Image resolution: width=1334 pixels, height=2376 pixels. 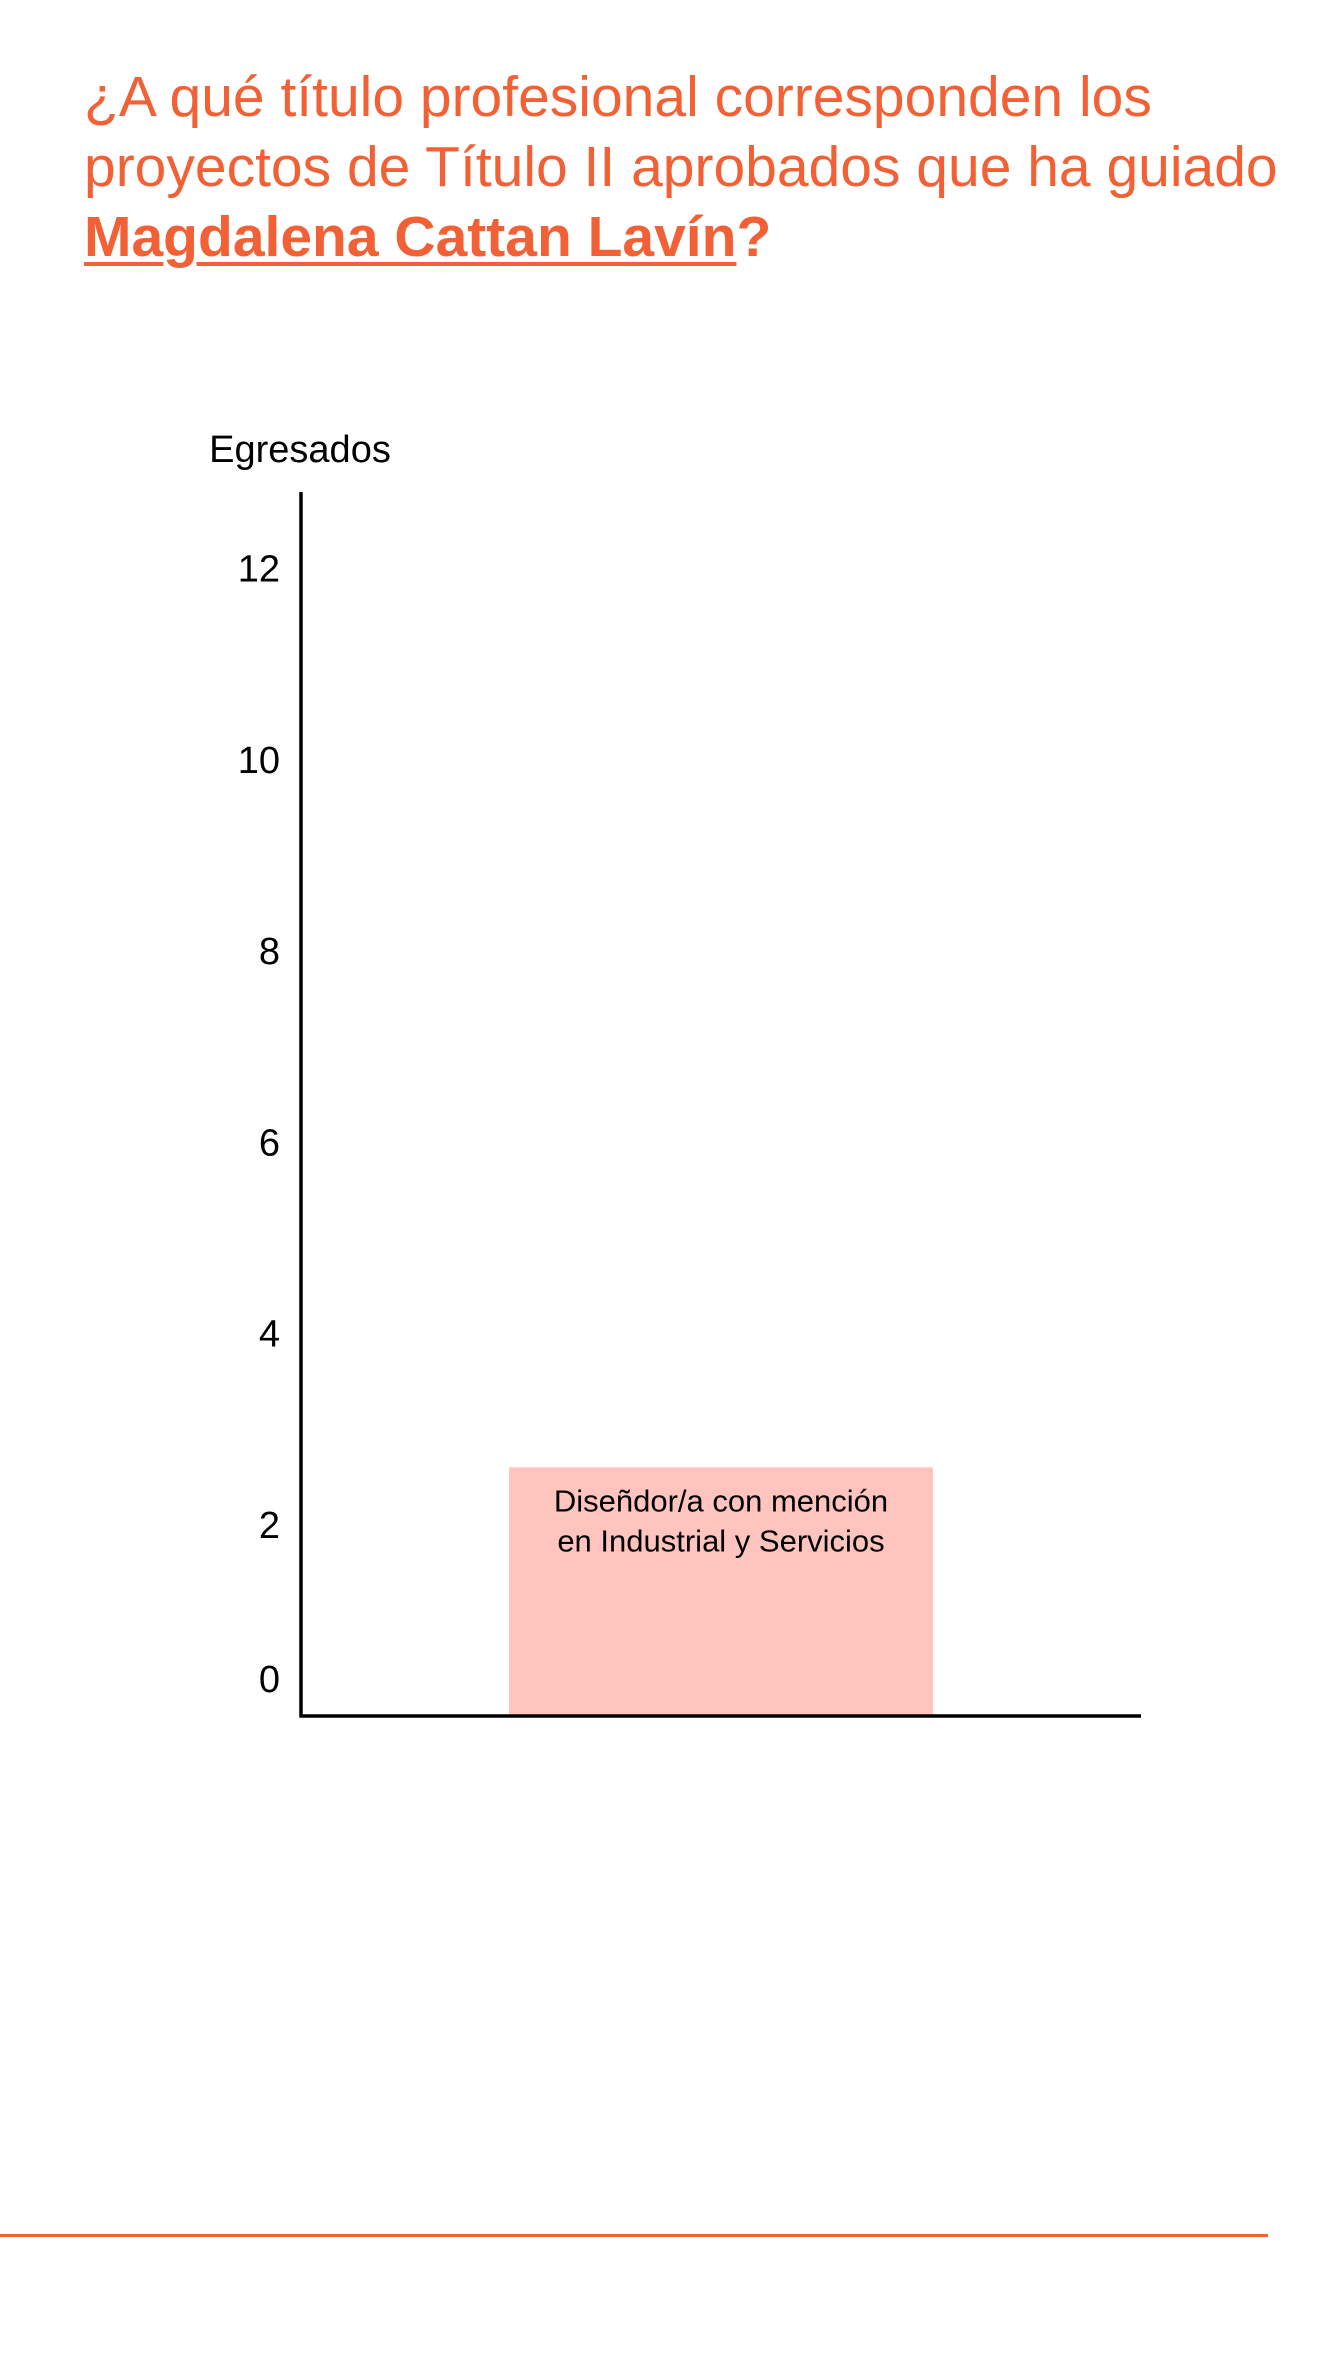 What do you see at coordinates (259, 570) in the screenshot?
I see `y-tick-label: 12` at bounding box center [259, 570].